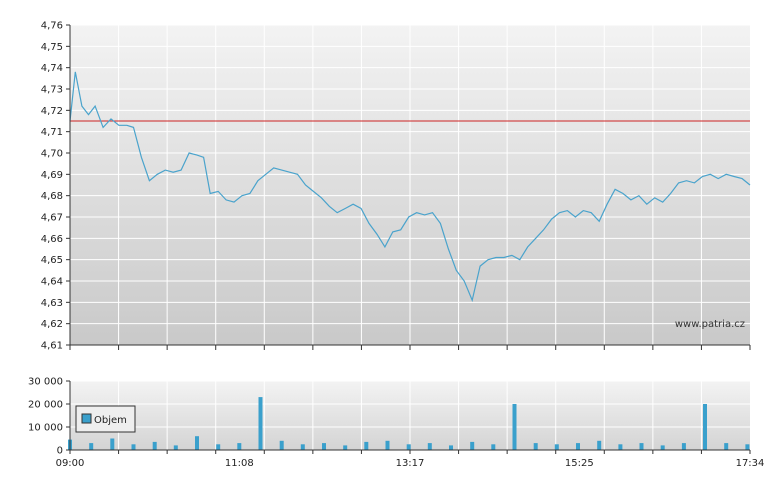 This screenshot has width=780, height=490. What do you see at coordinates (60, 451) in the screenshot?
I see `volume-y-tick-label: 0` at bounding box center [60, 451].